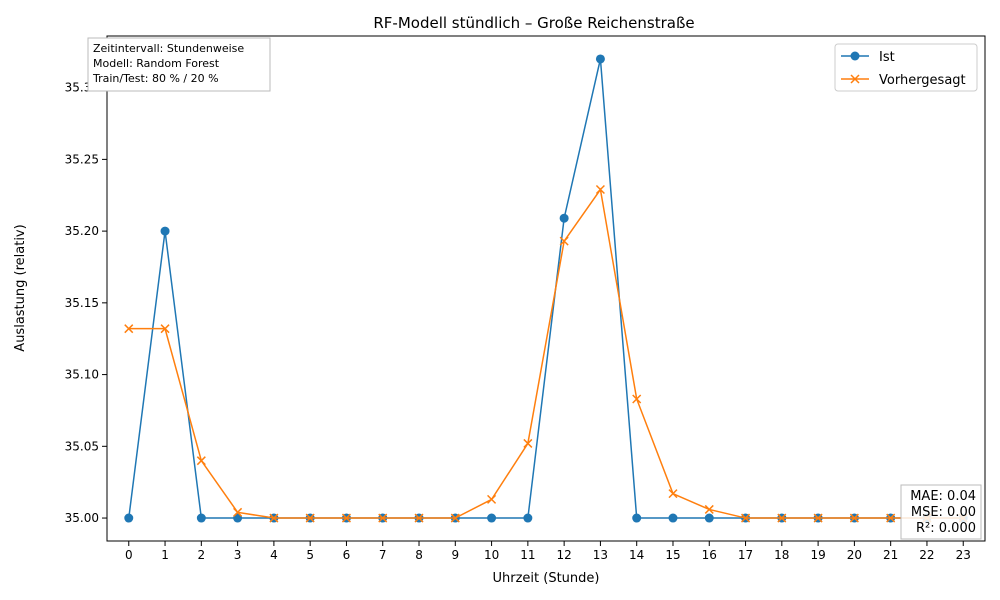 The image size is (1000, 600). What do you see at coordinates (274, 555) in the screenshot?
I see `x-tick-label: 4` at bounding box center [274, 555].